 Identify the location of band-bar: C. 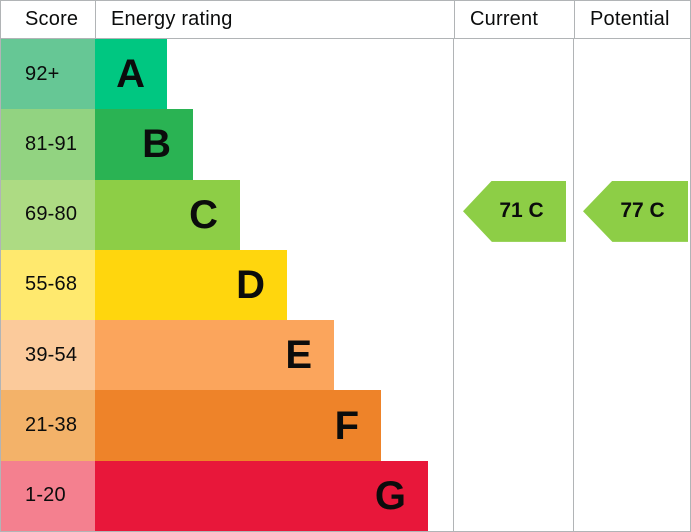
(167, 214).